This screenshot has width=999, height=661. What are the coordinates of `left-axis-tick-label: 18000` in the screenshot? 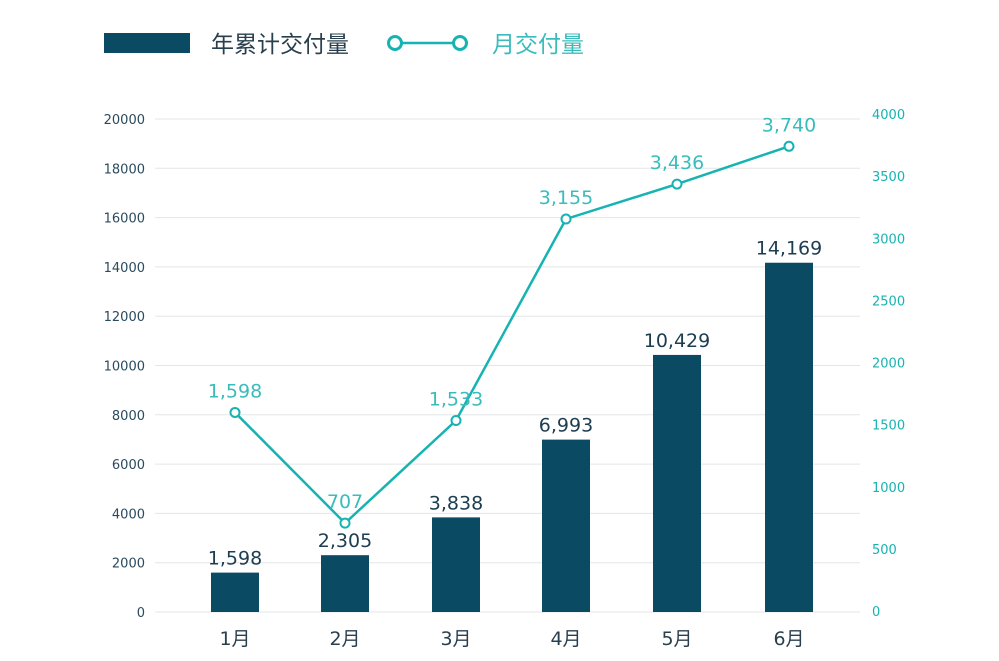 It's located at (124, 169).